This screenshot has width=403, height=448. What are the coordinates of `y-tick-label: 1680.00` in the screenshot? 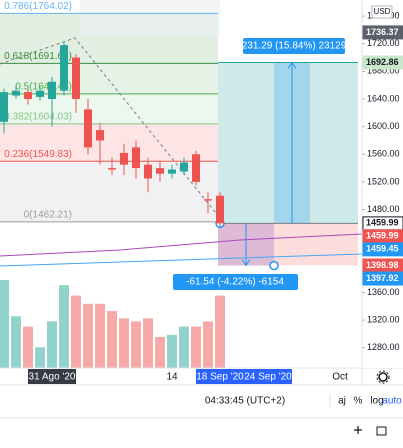 It's located at (383, 71).